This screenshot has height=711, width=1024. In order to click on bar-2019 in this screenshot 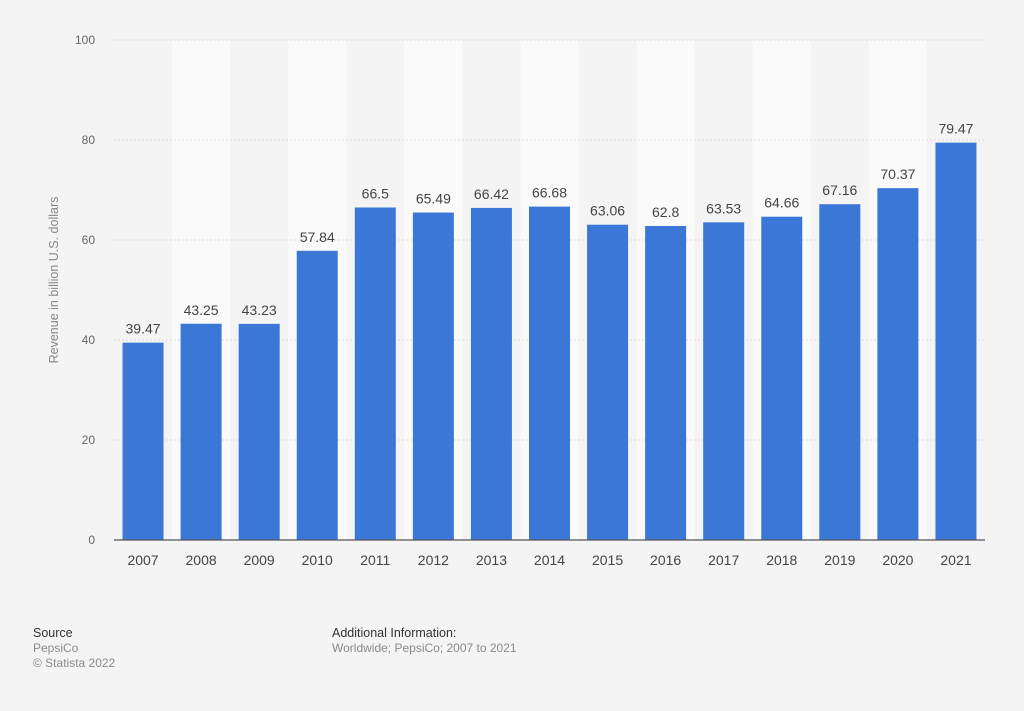, I will do `click(840, 372)`.